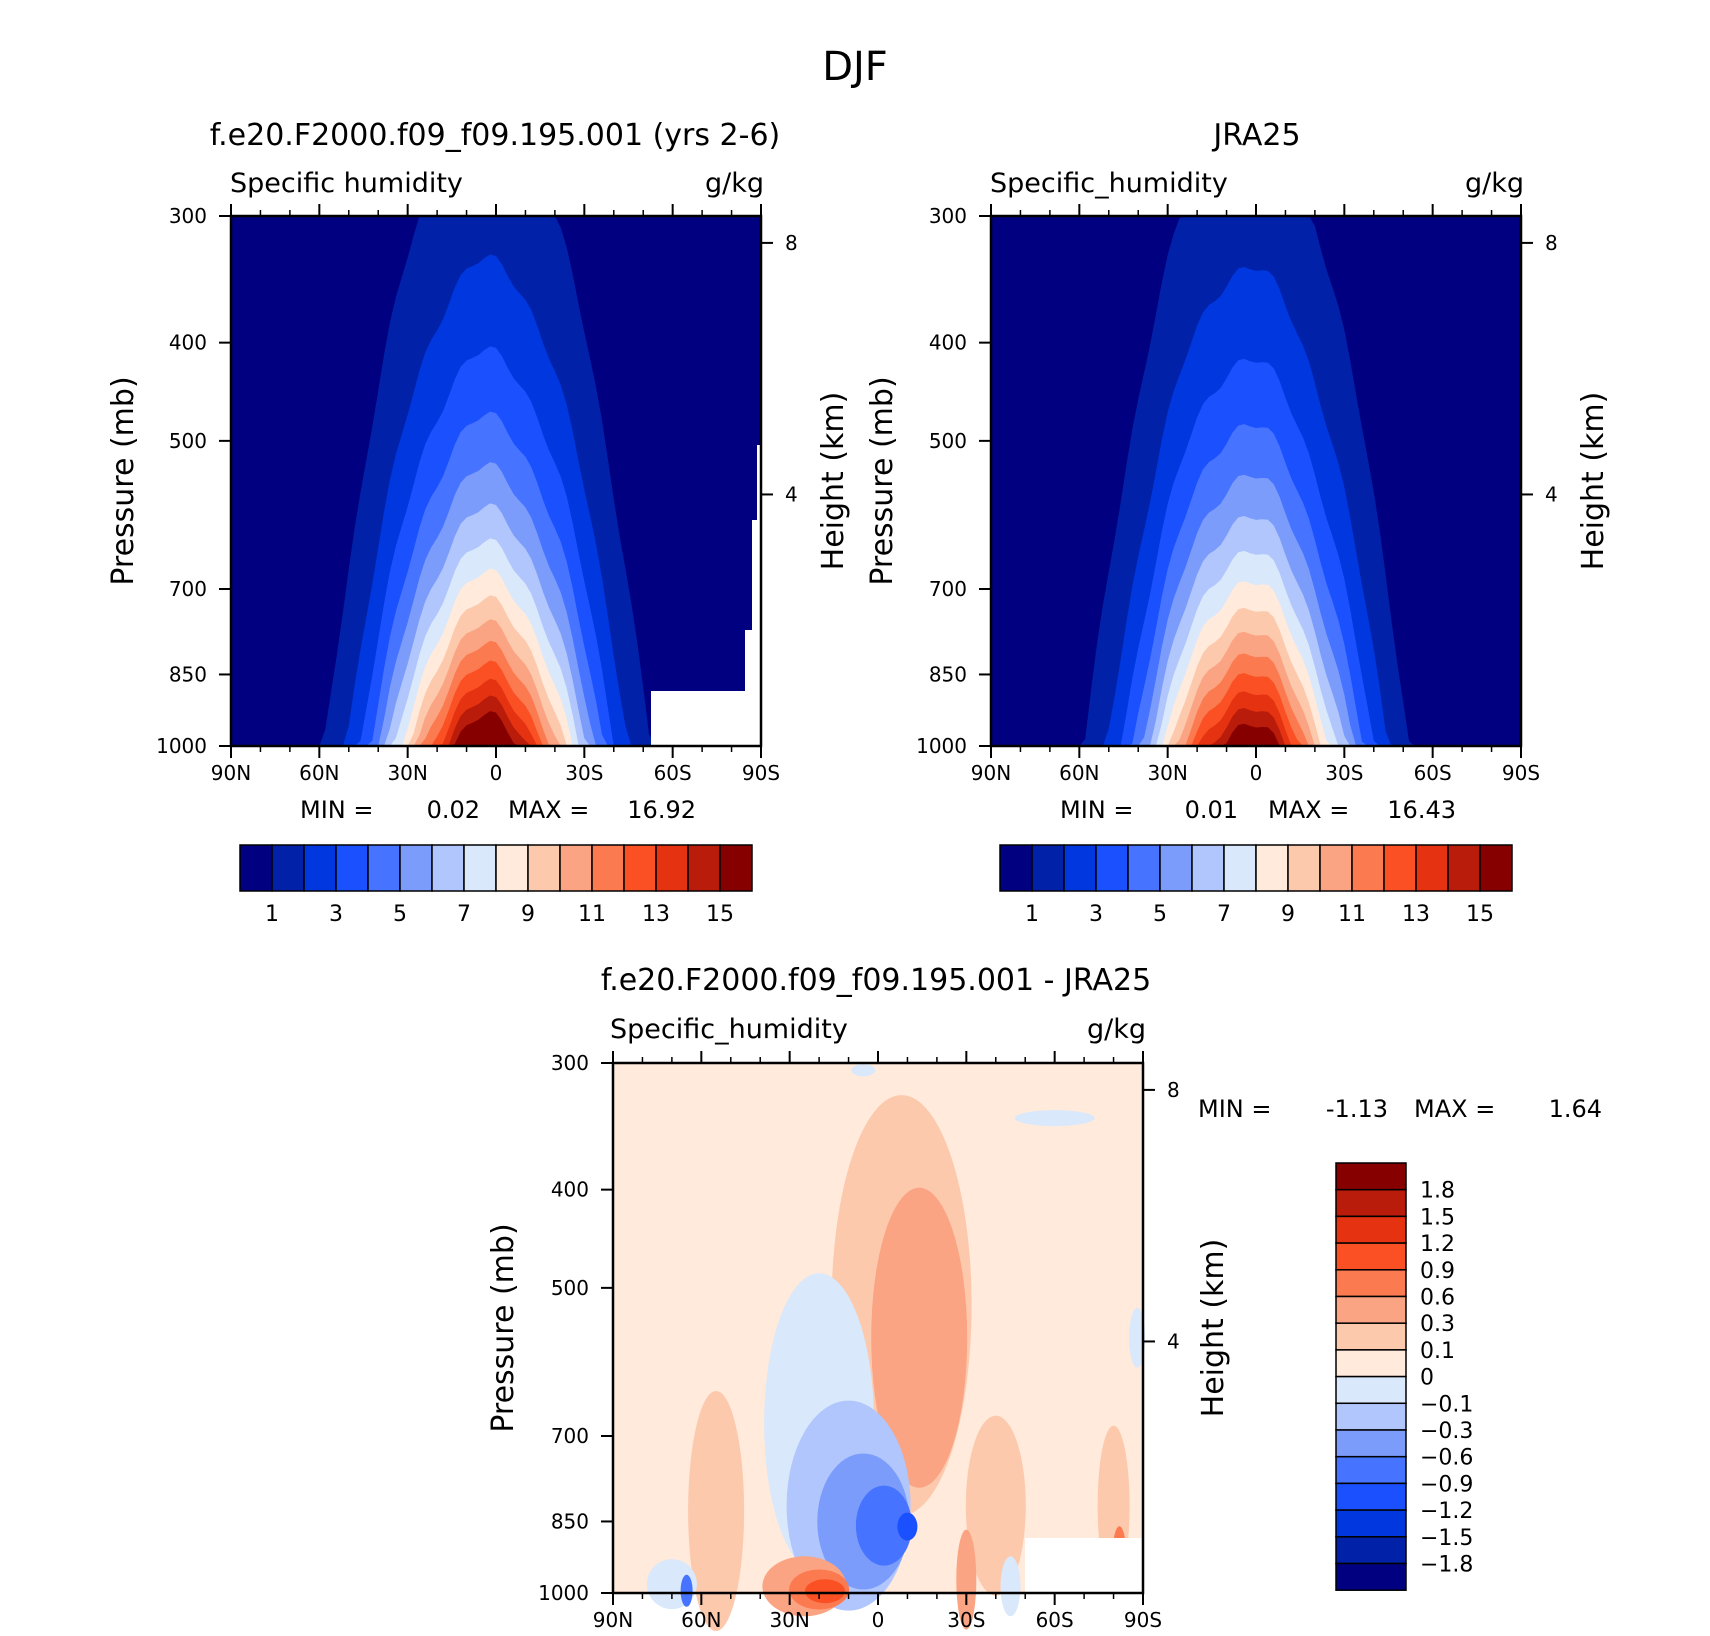 This screenshot has height=1636, width=1710. What do you see at coordinates (1437, 1271) in the screenshot?
I see `colorbar-label: 0.9` at bounding box center [1437, 1271].